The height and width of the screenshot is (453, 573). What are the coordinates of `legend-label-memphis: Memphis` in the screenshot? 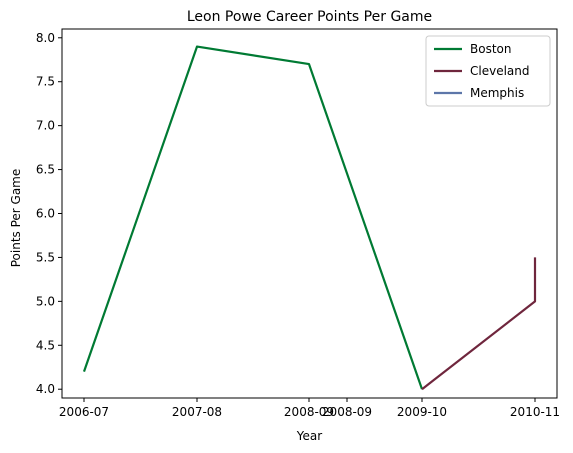 It's located at (497, 93).